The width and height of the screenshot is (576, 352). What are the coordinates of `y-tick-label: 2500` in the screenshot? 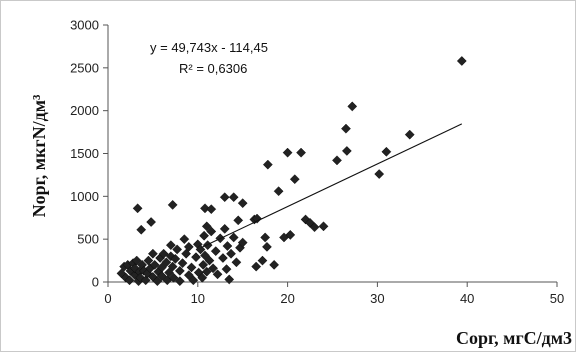 It's located at (84, 67).